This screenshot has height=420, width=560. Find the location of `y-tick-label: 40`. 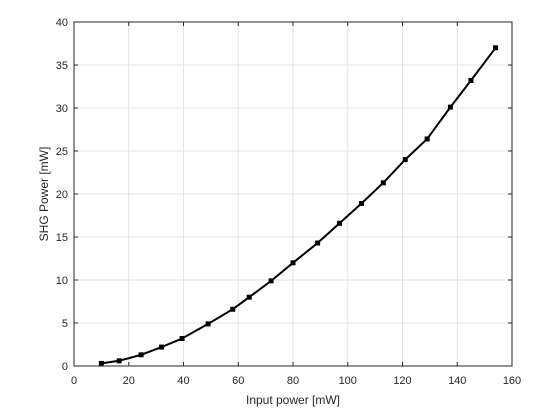

y-tick-label: 40 is located at coordinates (62, 23).